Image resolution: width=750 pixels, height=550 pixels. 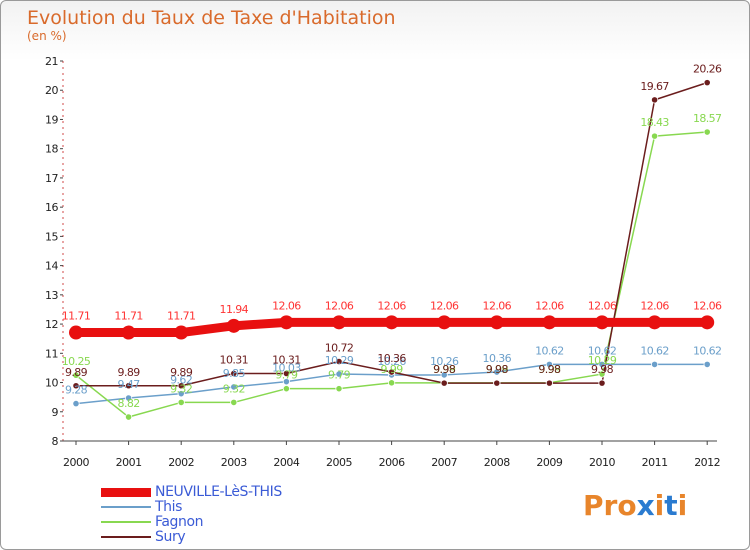 What do you see at coordinates (671, 505) in the screenshot?
I see `logo-letter: t` at bounding box center [671, 505].